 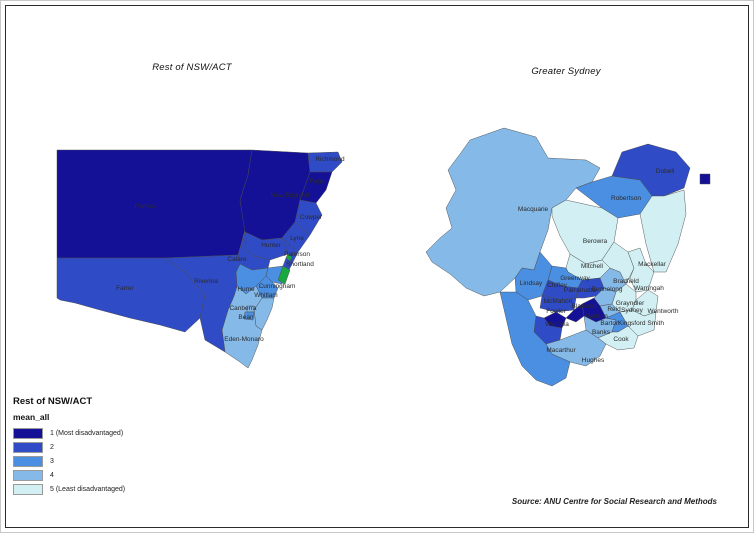 What do you see at coordinates (246, 289) in the screenshot?
I see `region-label-hume: Hume` at bounding box center [246, 289].